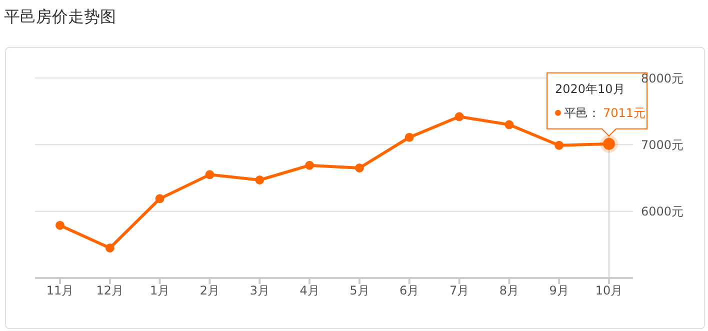 Image resolution: width=708 pixels, height=331 pixels. What do you see at coordinates (662, 145) in the screenshot?
I see `y-tick-label: 7000元` at bounding box center [662, 145].